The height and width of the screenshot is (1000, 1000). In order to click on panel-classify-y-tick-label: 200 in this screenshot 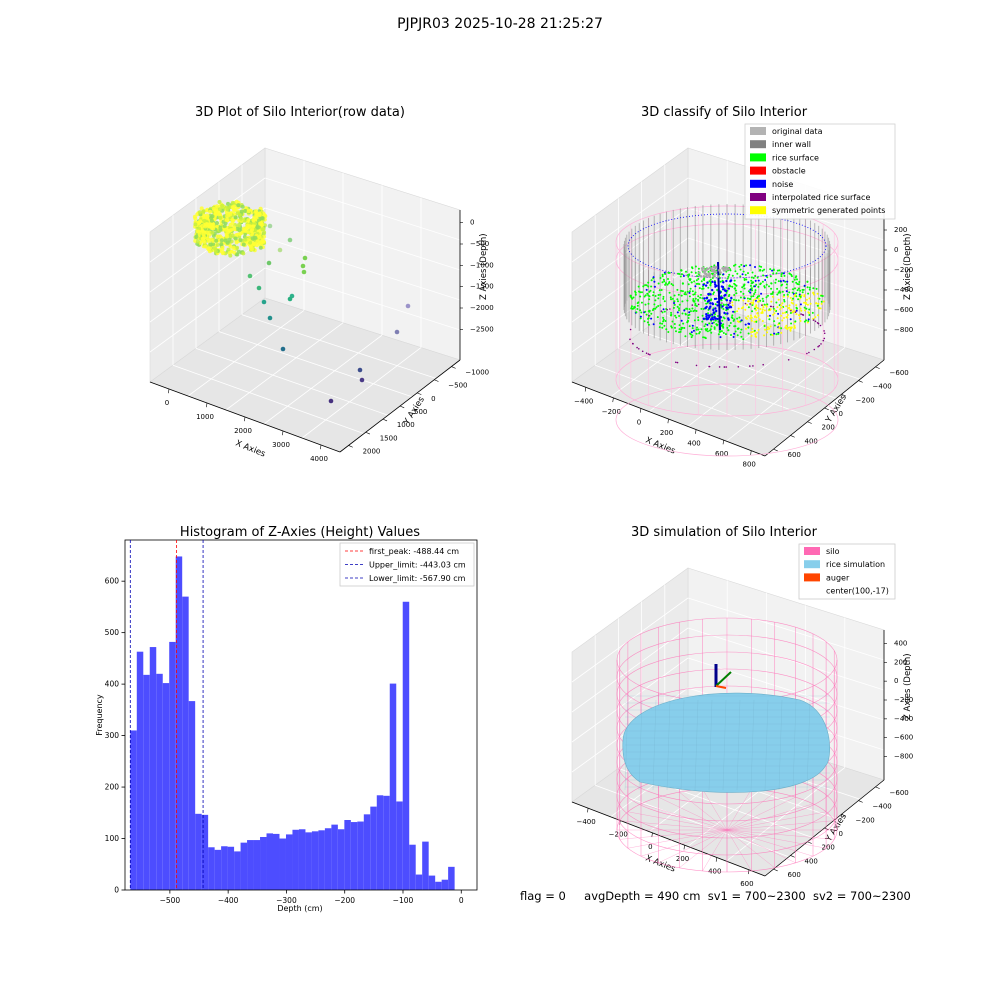, I will do `click(828, 428)`.